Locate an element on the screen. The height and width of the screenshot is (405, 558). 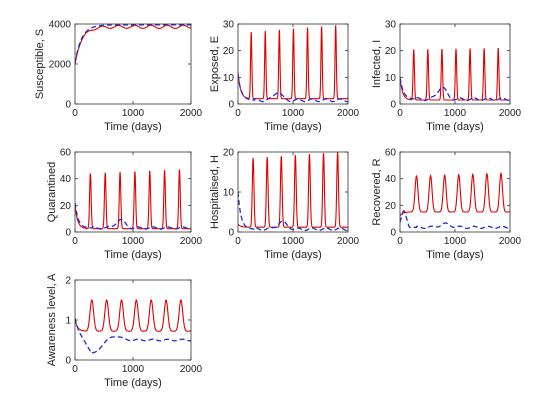
y-tick-label: 2000 is located at coordinates (60, 65).